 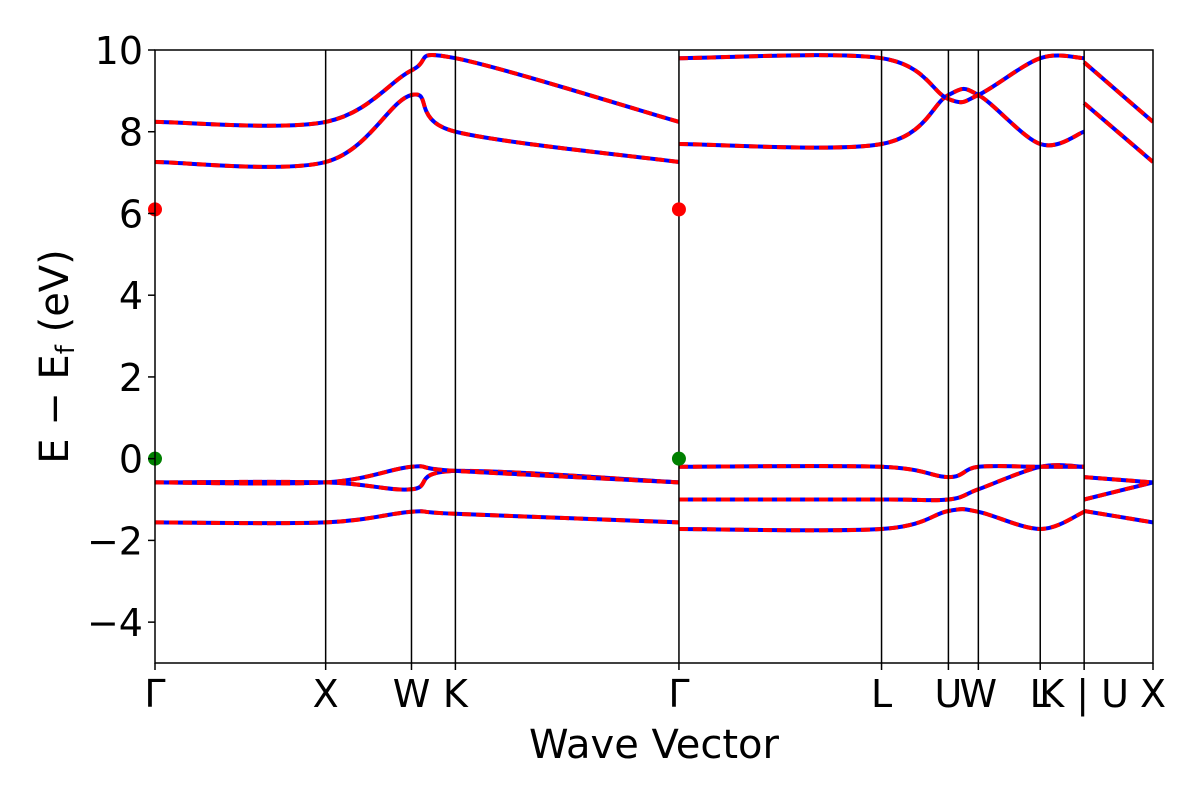 I want to click on y-axis-label: E − Ef (eV), so click(x=56, y=356).